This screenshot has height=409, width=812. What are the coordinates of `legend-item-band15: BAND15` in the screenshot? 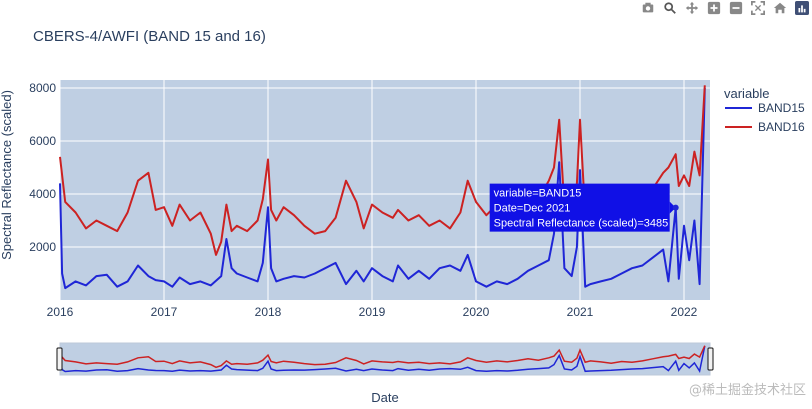 It's located at (765, 108).